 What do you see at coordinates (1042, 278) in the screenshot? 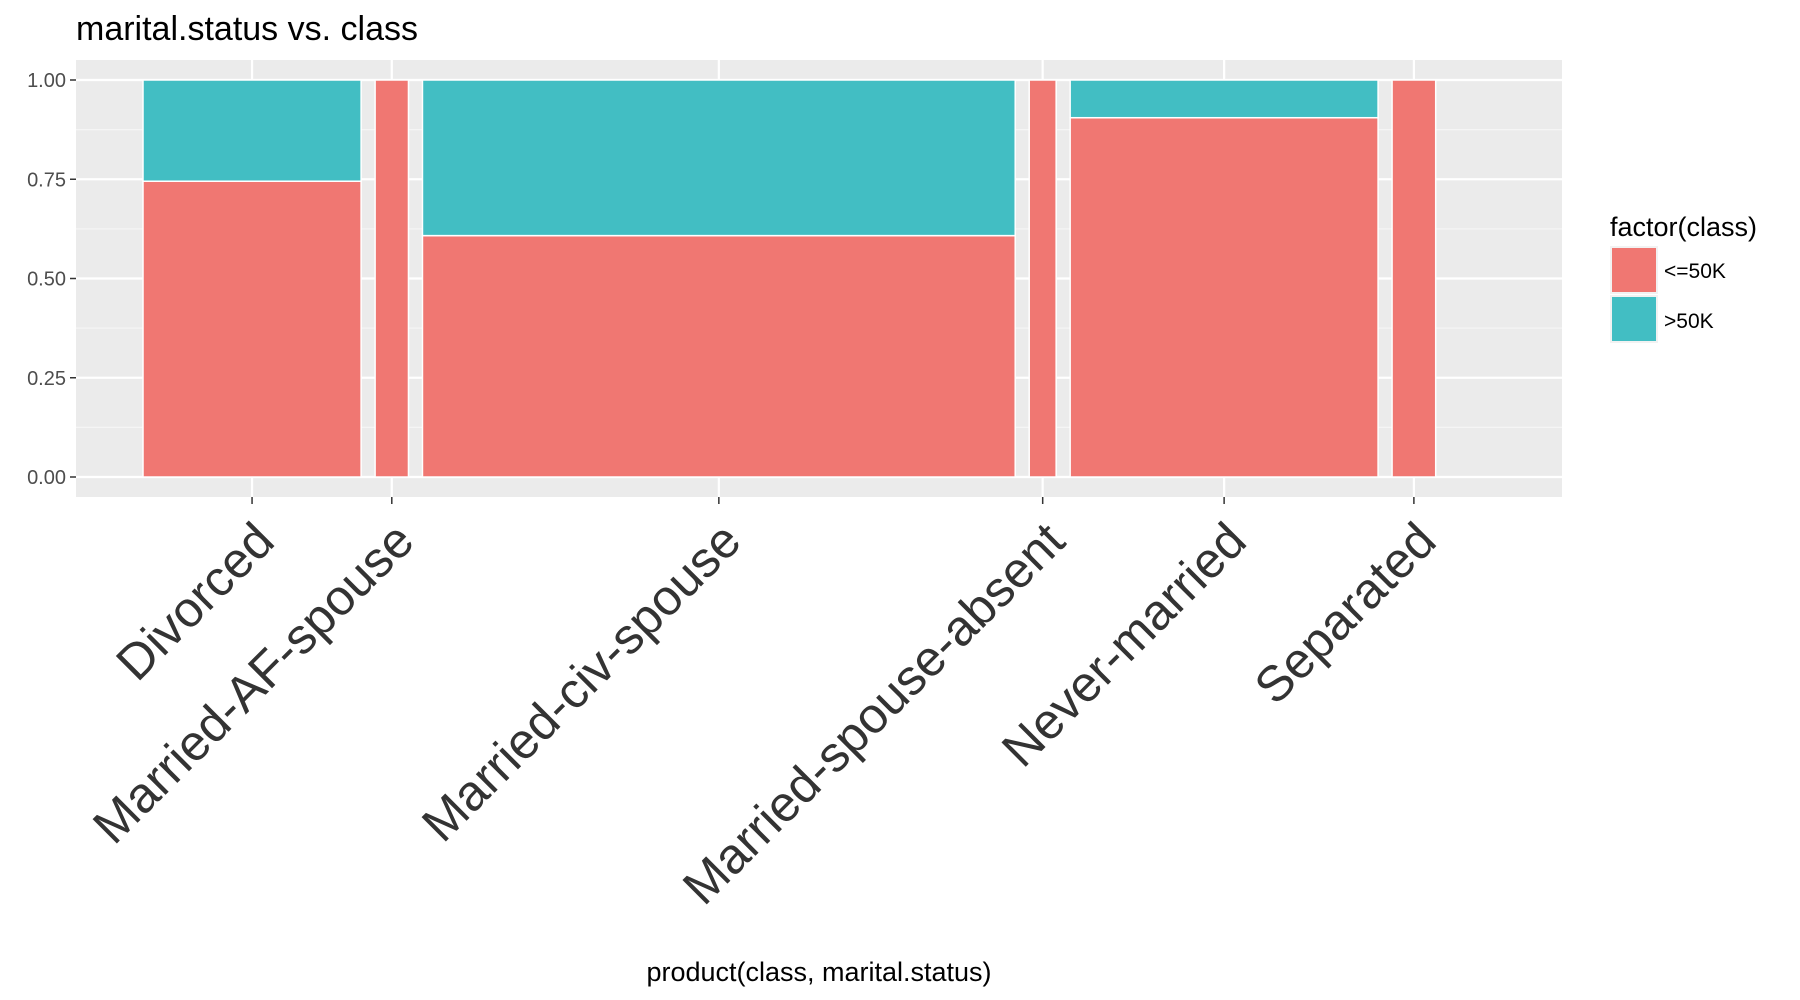
I see `tile-le50k-married-spouse-absent` at bounding box center [1042, 278].